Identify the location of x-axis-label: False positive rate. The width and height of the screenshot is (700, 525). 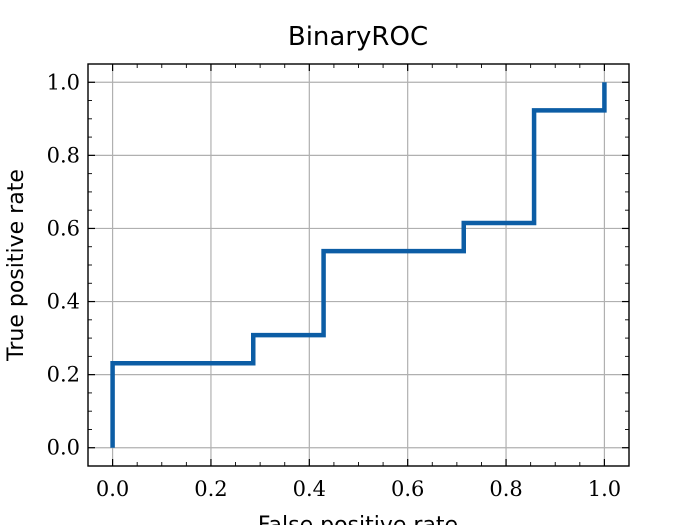
(358, 519).